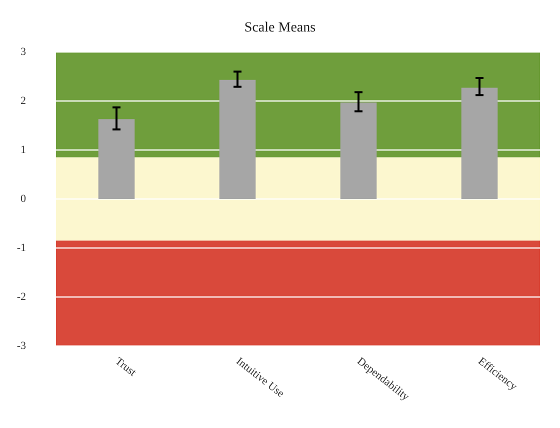  I want to click on y-tick-label: -2, so click(21, 297).